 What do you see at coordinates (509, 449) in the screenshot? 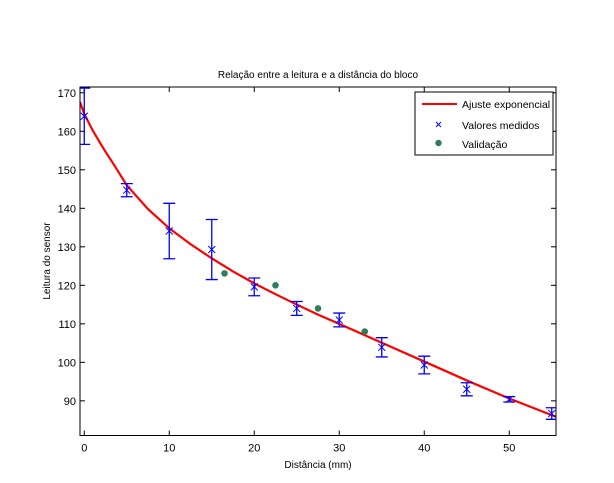
I see `x-tick-label: 50` at bounding box center [509, 449].